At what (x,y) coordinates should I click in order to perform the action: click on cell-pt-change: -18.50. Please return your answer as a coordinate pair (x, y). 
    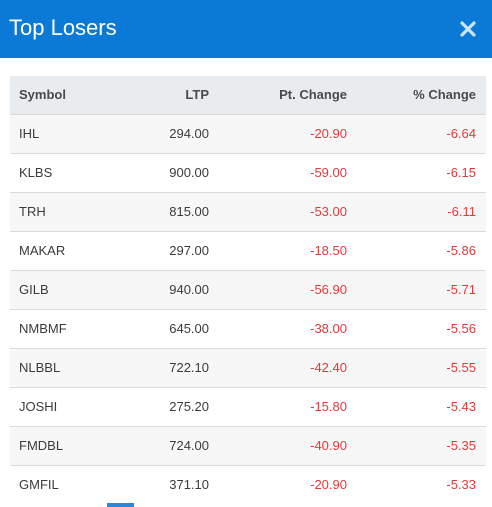
    Looking at the image, I should click on (328, 250).